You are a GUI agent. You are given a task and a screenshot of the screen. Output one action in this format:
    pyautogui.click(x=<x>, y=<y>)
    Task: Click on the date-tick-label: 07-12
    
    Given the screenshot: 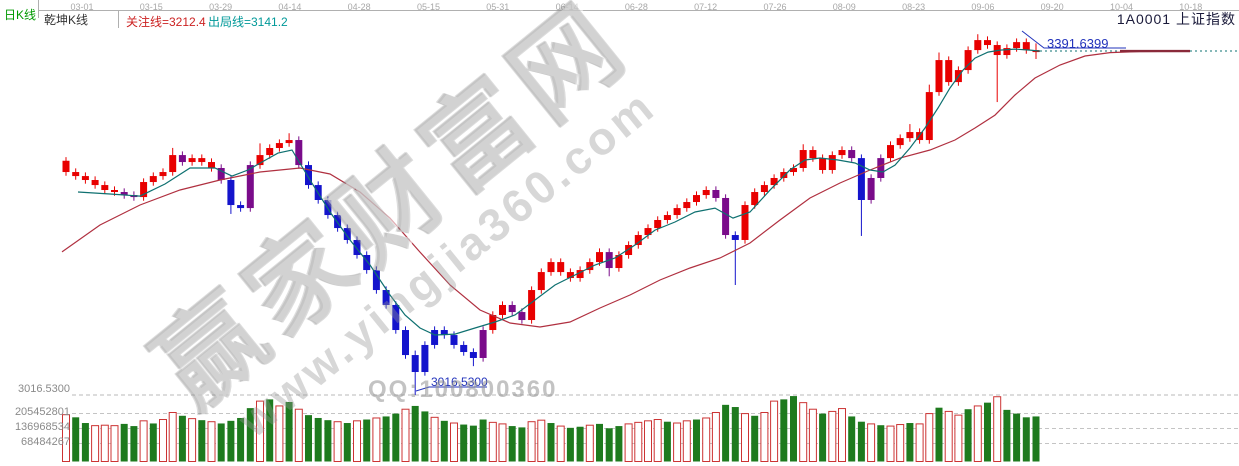 What is the action you would take?
    pyautogui.click(x=706, y=7)
    